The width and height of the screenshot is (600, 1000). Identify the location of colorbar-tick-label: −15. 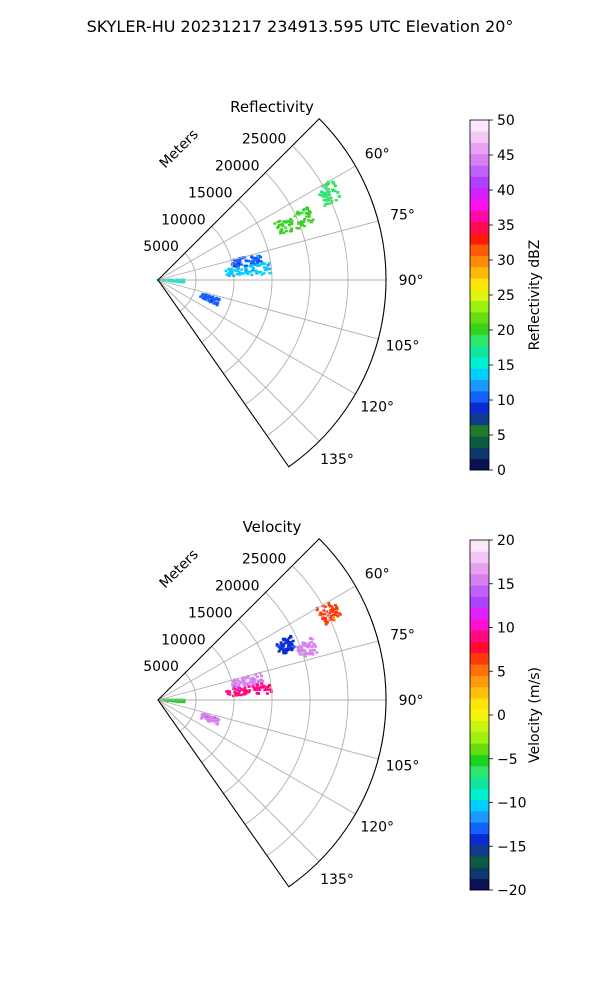
(512, 847).